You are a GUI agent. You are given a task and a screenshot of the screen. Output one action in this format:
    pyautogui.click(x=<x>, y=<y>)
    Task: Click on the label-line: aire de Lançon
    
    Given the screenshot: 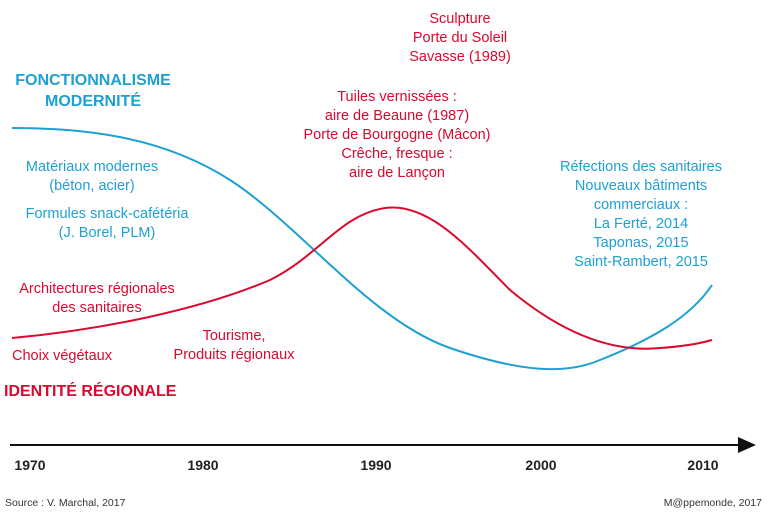 What is the action you would take?
    pyautogui.click(x=397, y=173)
    